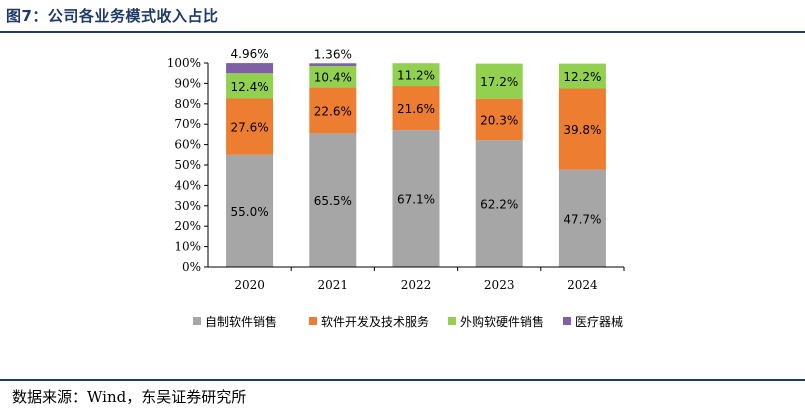 This screenshot has width=805, height=413. I want to click on data-label: 55.0%, so click(250, 212).